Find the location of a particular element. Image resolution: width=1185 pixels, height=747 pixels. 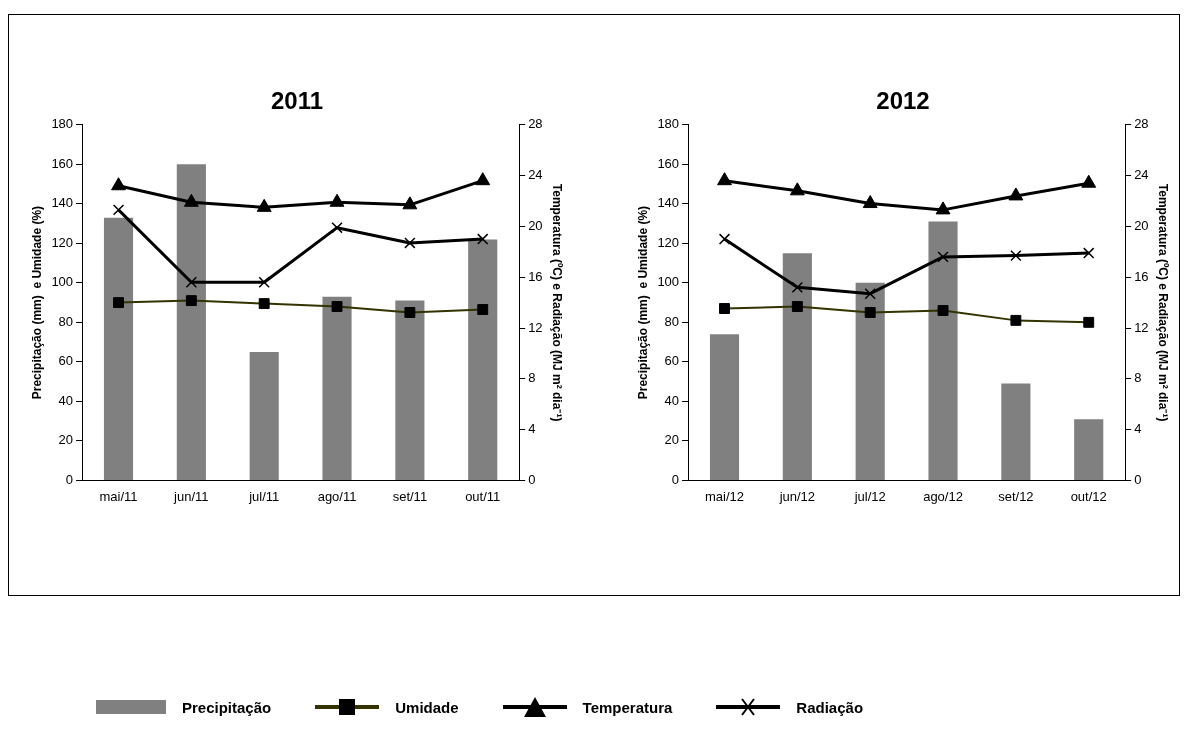

legend-label: Radiação is located at coordinates (830, 707).